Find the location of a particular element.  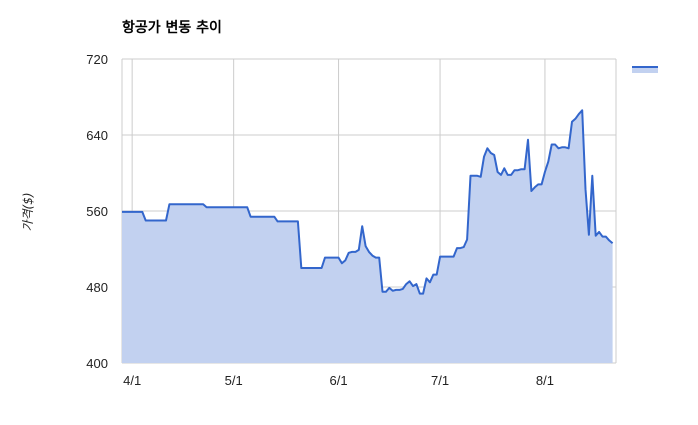

chart-title: 항공가 변동 추이 is located at coordinates (172, 28).